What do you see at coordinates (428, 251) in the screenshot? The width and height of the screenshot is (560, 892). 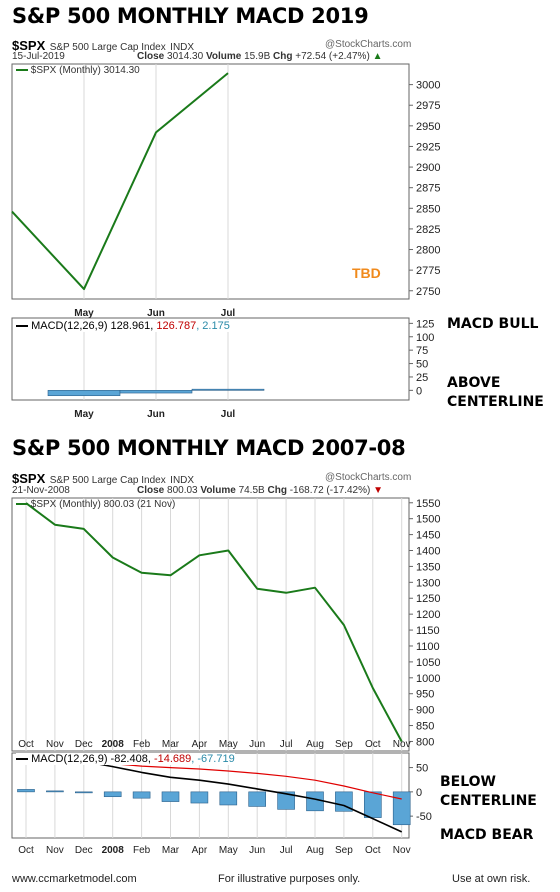 I see `top-price-ytick-label: 2800` at bounding box center [428, 251].